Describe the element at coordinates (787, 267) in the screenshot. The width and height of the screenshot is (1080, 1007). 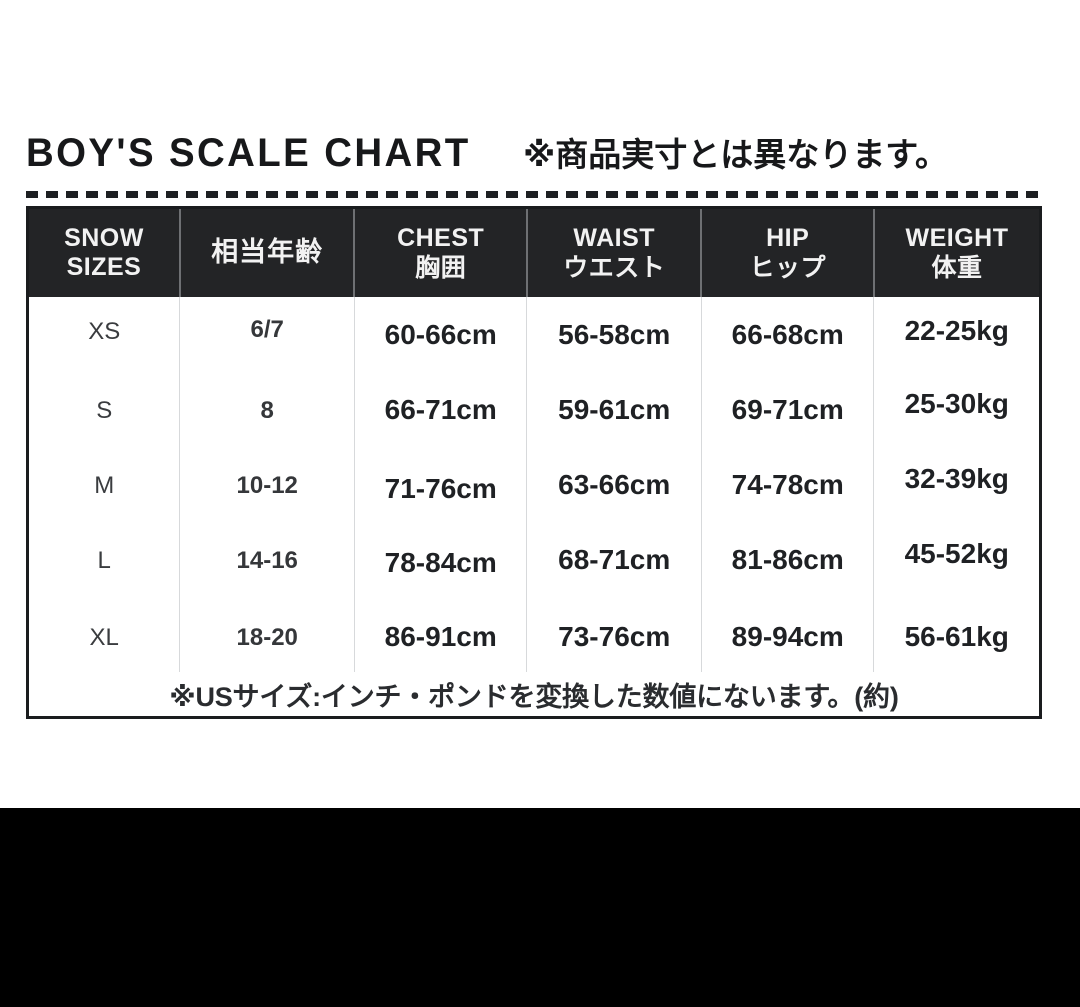
I see `header-jp-hip: ヒップ` at that location.